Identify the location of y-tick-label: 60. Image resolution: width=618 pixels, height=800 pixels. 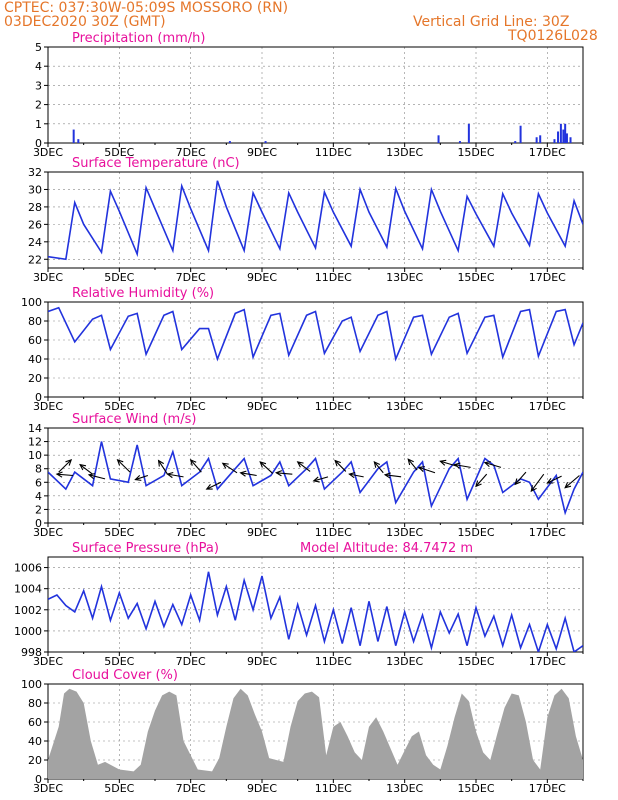
(35, 722).